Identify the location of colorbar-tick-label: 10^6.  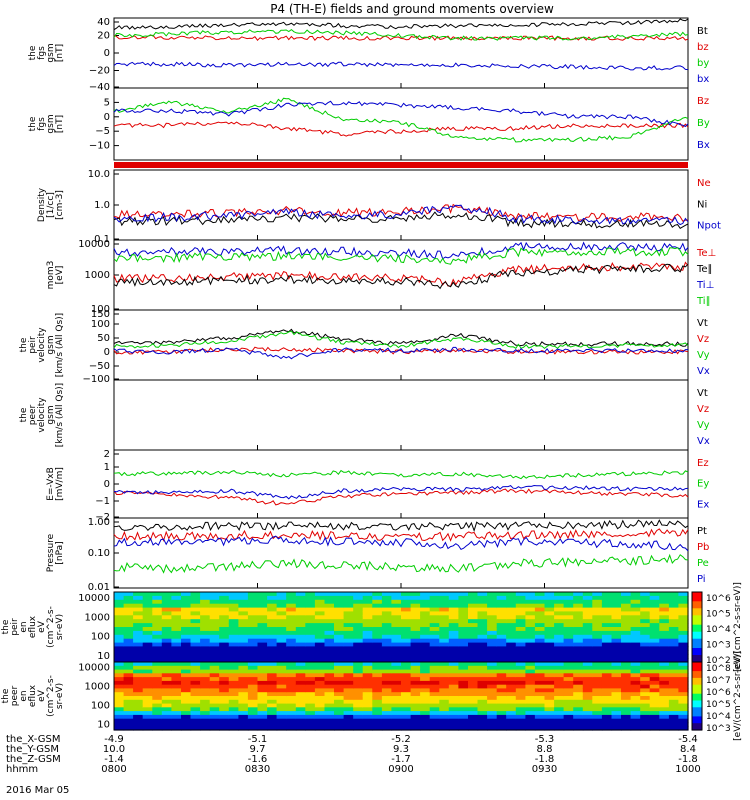
(718, 693).